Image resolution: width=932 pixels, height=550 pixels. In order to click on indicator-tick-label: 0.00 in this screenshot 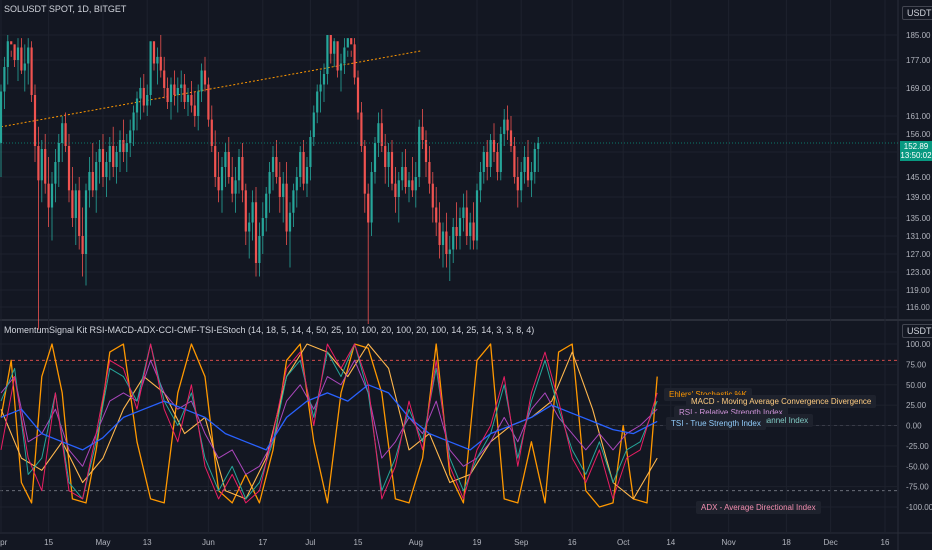, I will do `click(914, 426)`.